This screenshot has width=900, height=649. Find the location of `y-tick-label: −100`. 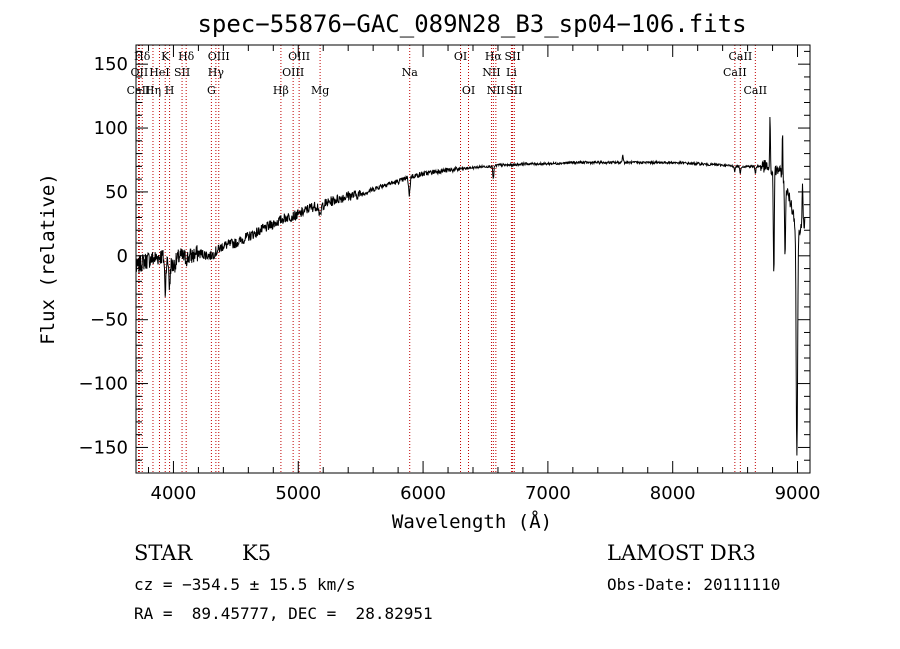

y-tick-label: −100 is located at coordinates (103, 384).